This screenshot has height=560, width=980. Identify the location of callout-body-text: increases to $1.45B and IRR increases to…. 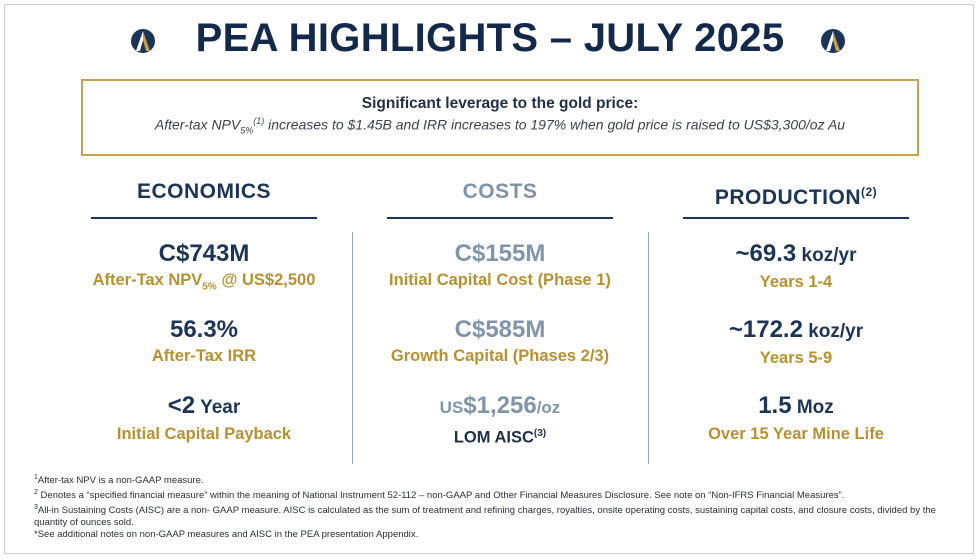
(555, 124).